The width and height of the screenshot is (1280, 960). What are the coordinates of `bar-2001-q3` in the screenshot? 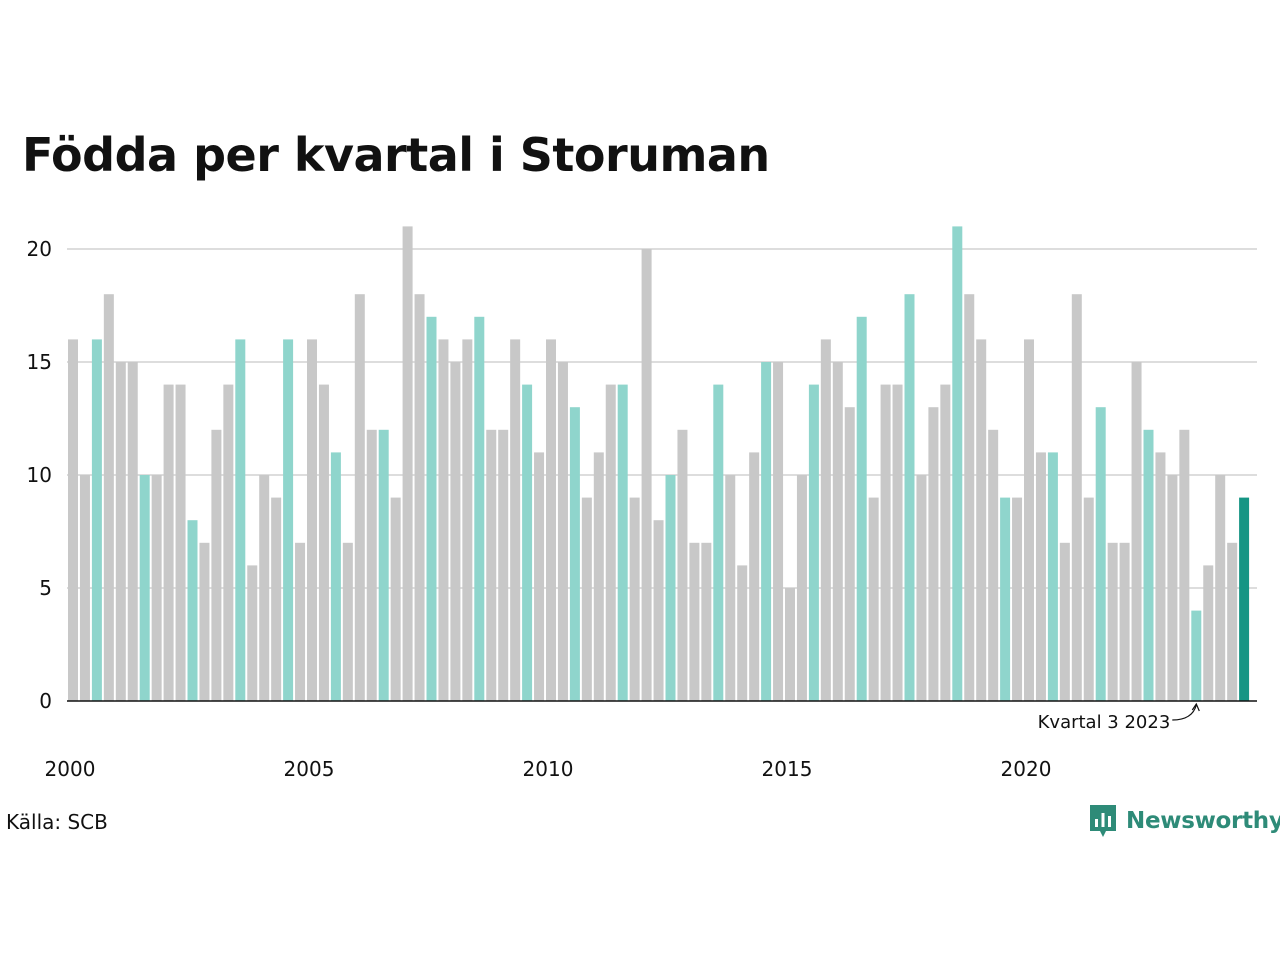 It's located at (144, 588).